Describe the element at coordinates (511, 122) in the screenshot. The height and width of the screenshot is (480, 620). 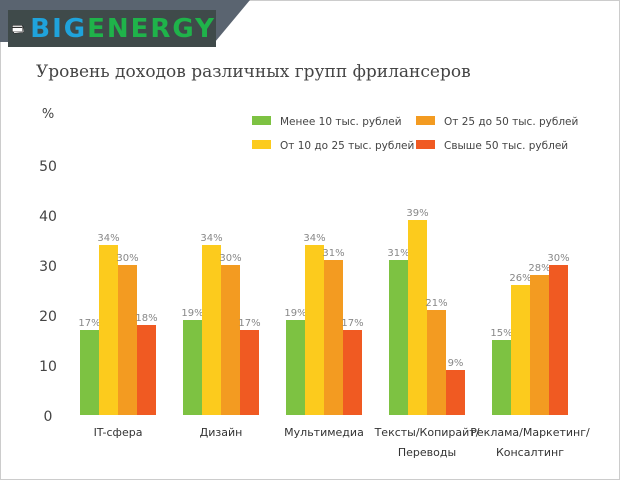
I see `legend-label: От 25 до 50 тыс. рублей` at that location.